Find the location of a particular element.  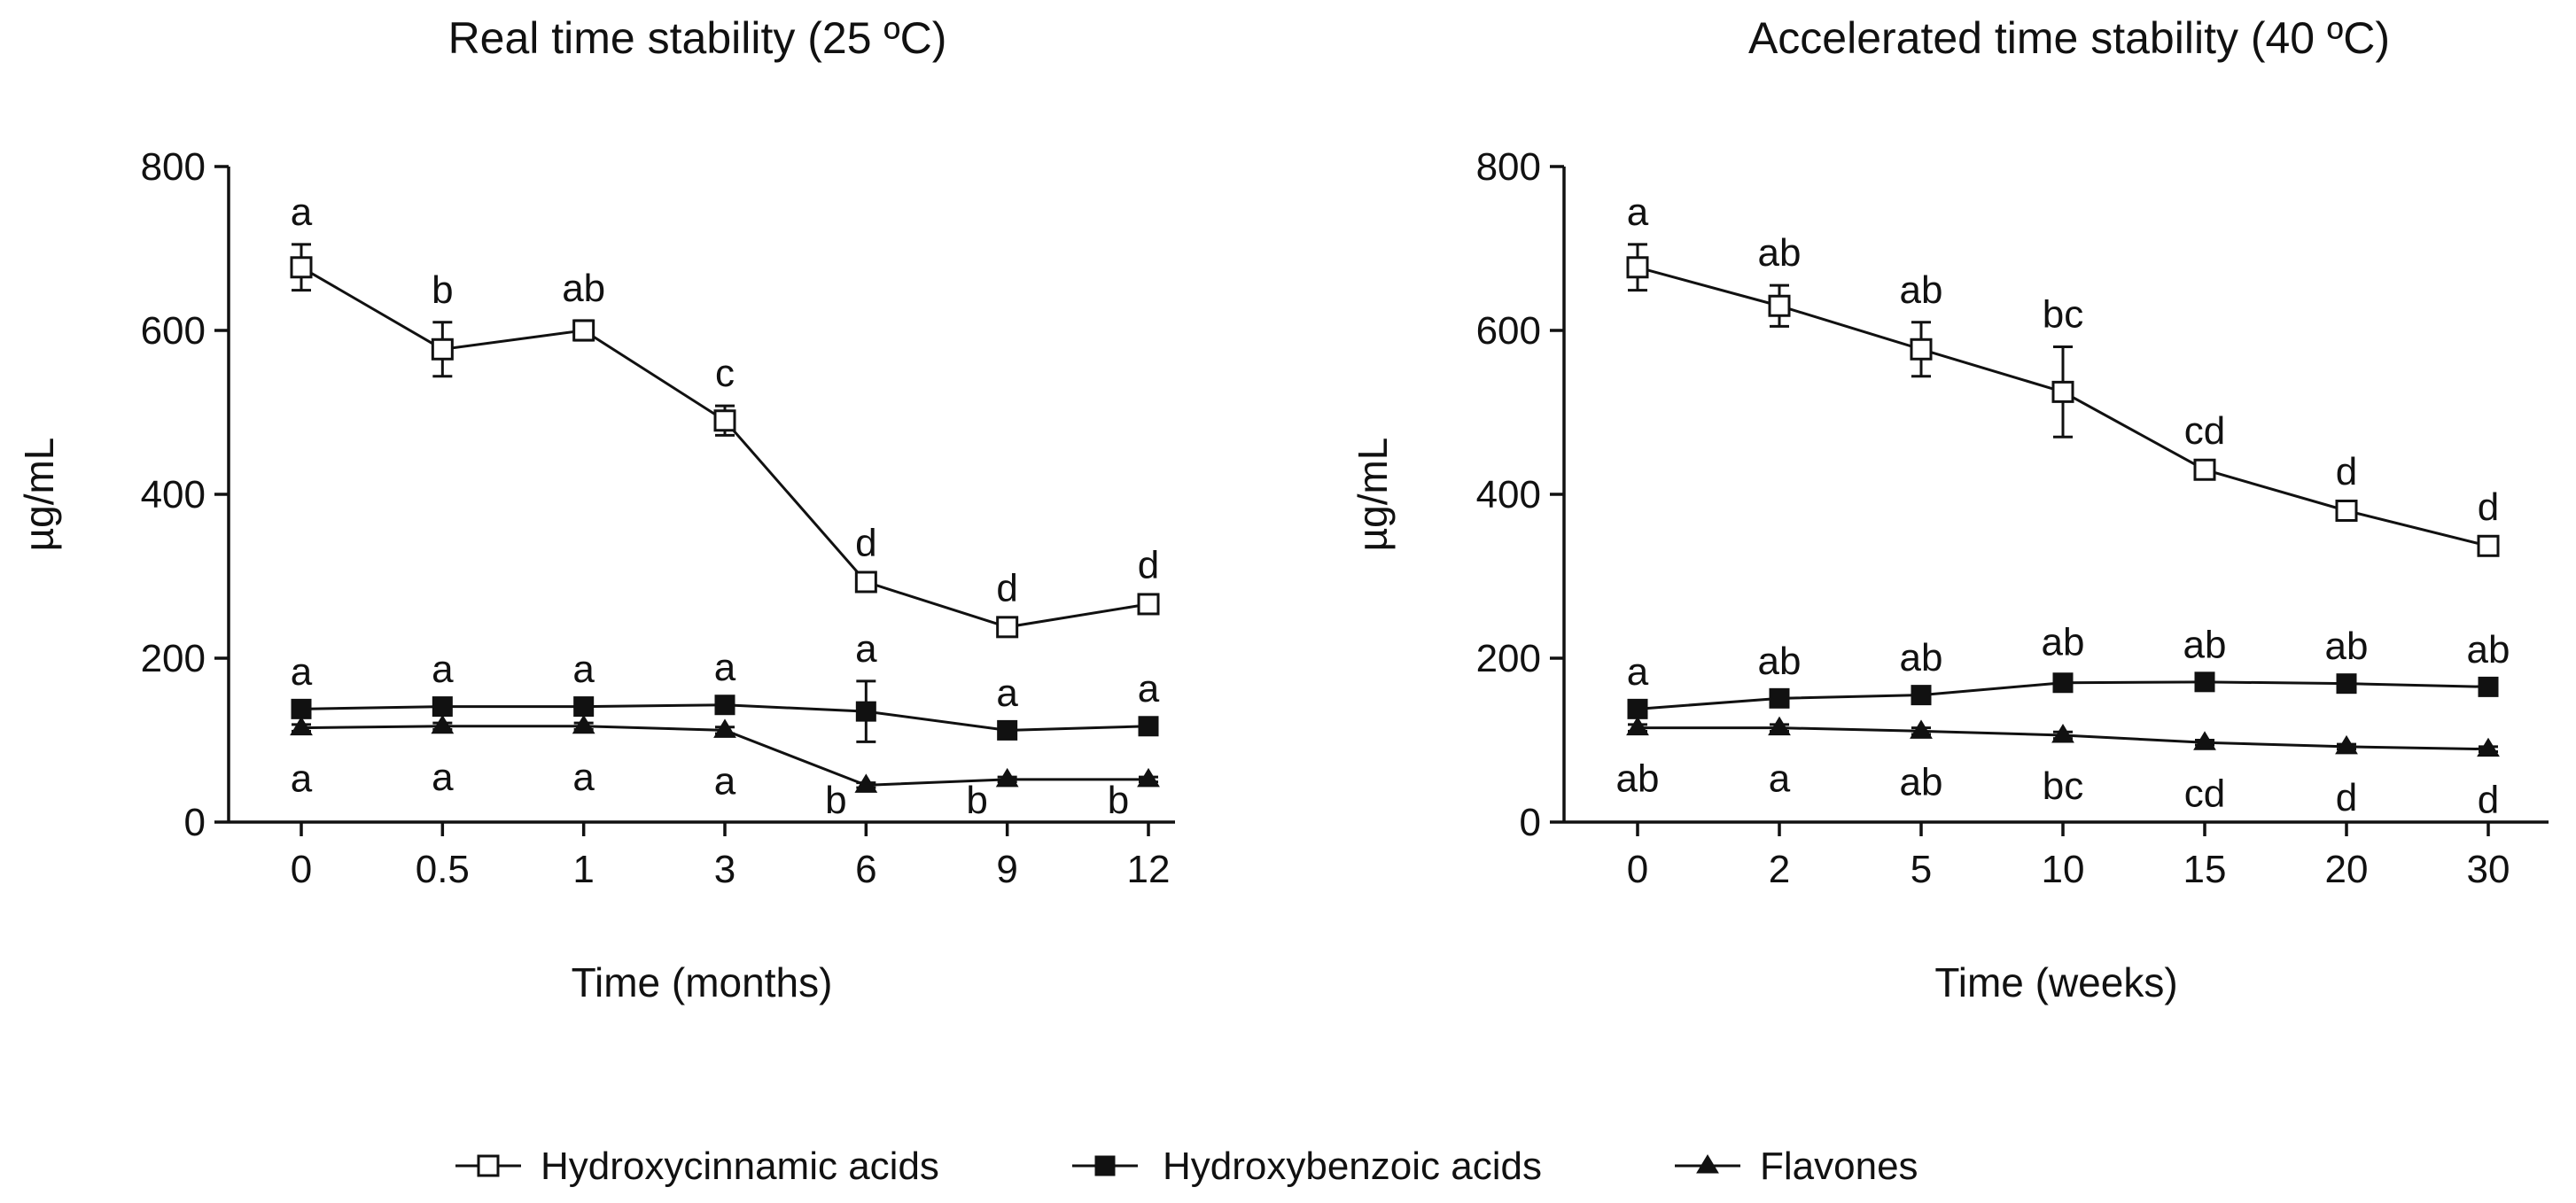

x-tick-label: 2 is located at coordinates (1780, 869).